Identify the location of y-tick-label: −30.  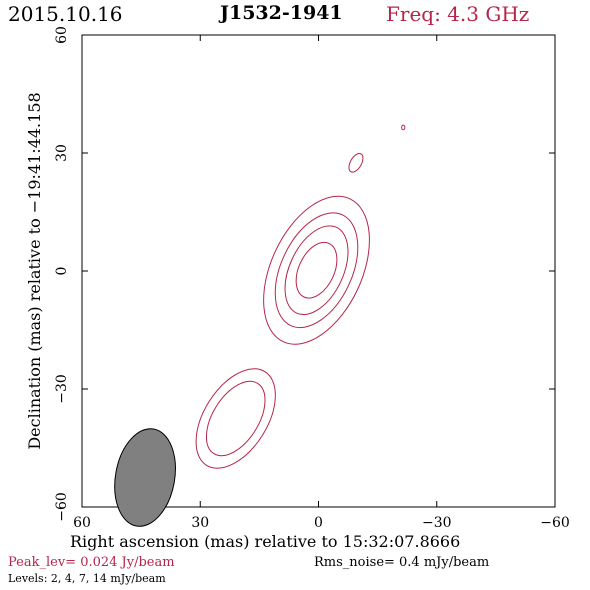
(62, 389).